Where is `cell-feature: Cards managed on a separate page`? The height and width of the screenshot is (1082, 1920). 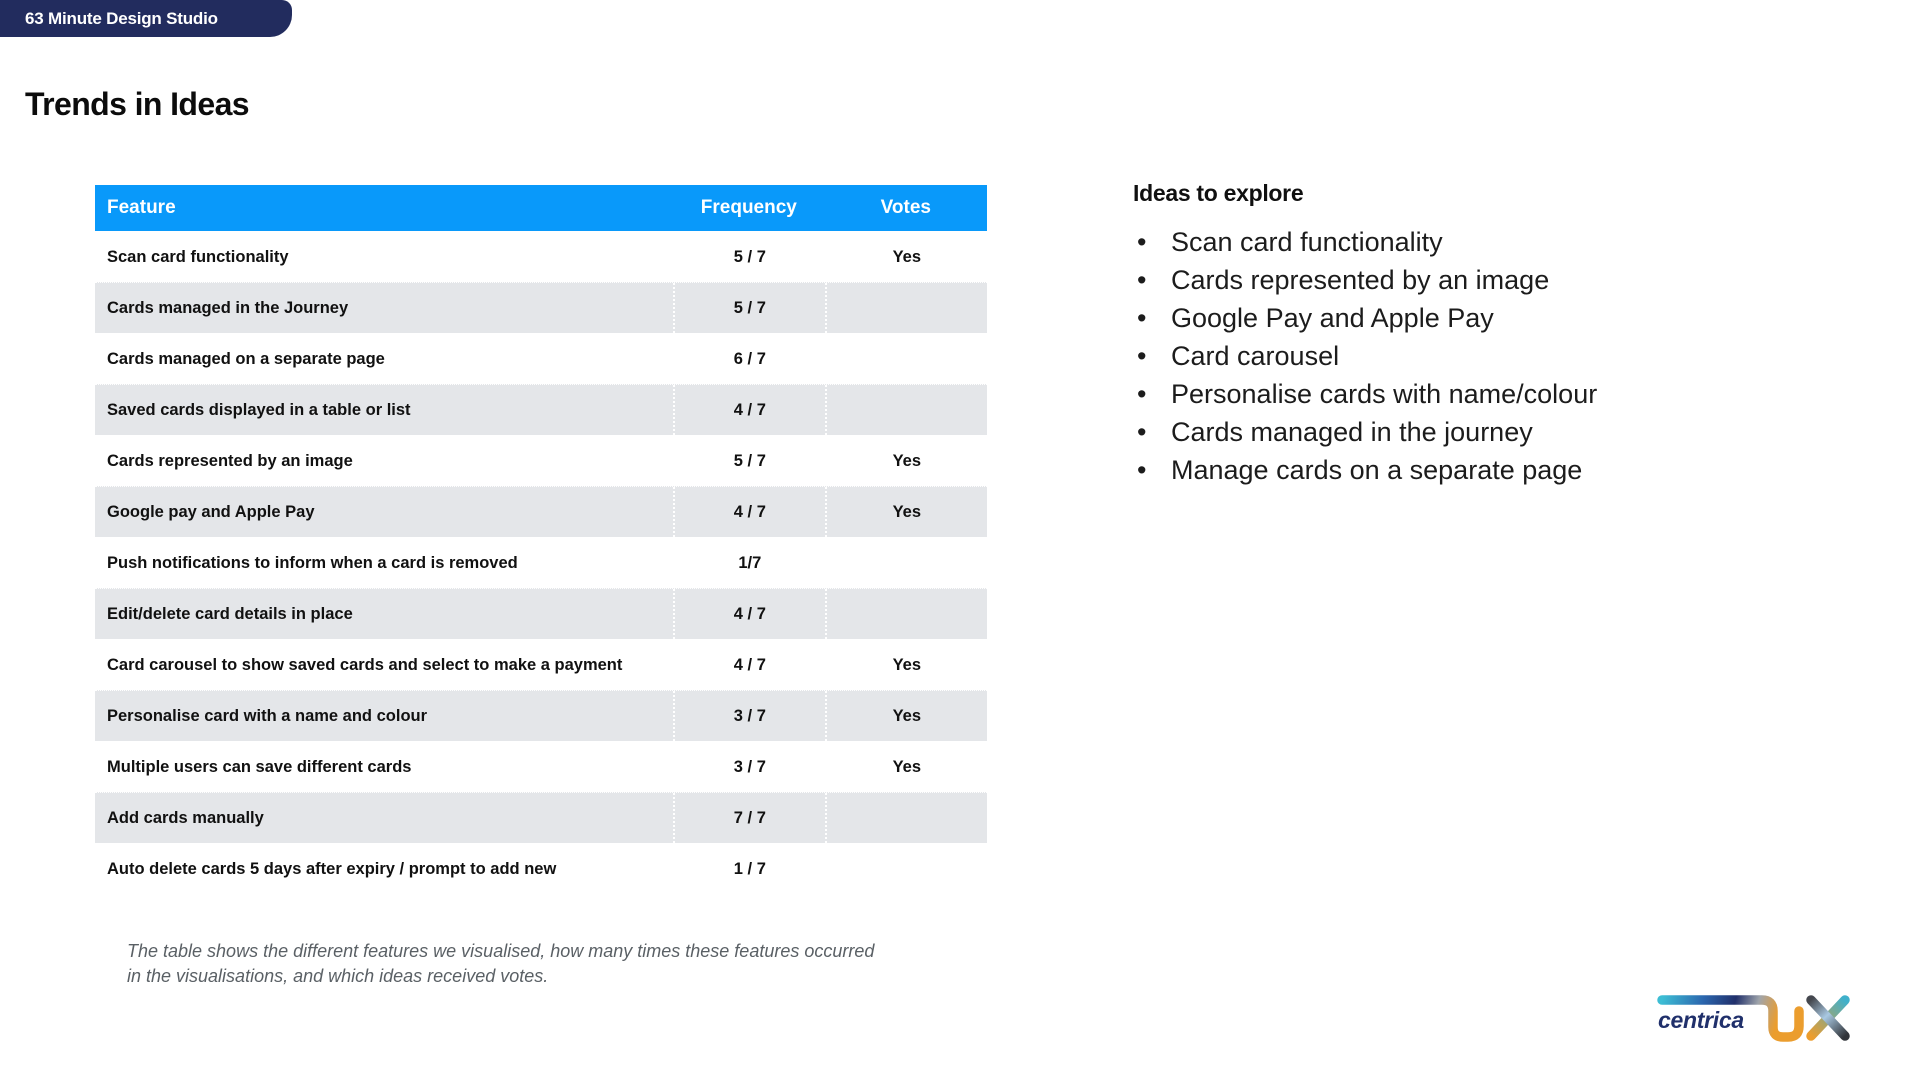
cell-feature: Cards managed on a separate page is located at coordinates (246, 358).